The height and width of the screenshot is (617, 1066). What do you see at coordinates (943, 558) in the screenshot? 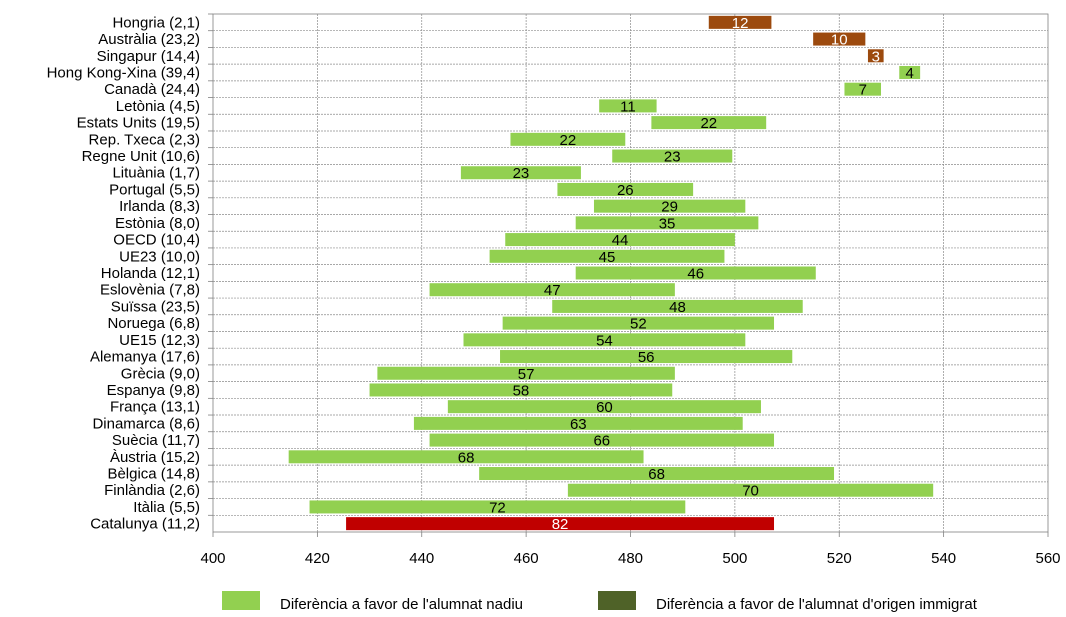
I see `x-tick-label: 540` at bounding box center [943, 558].